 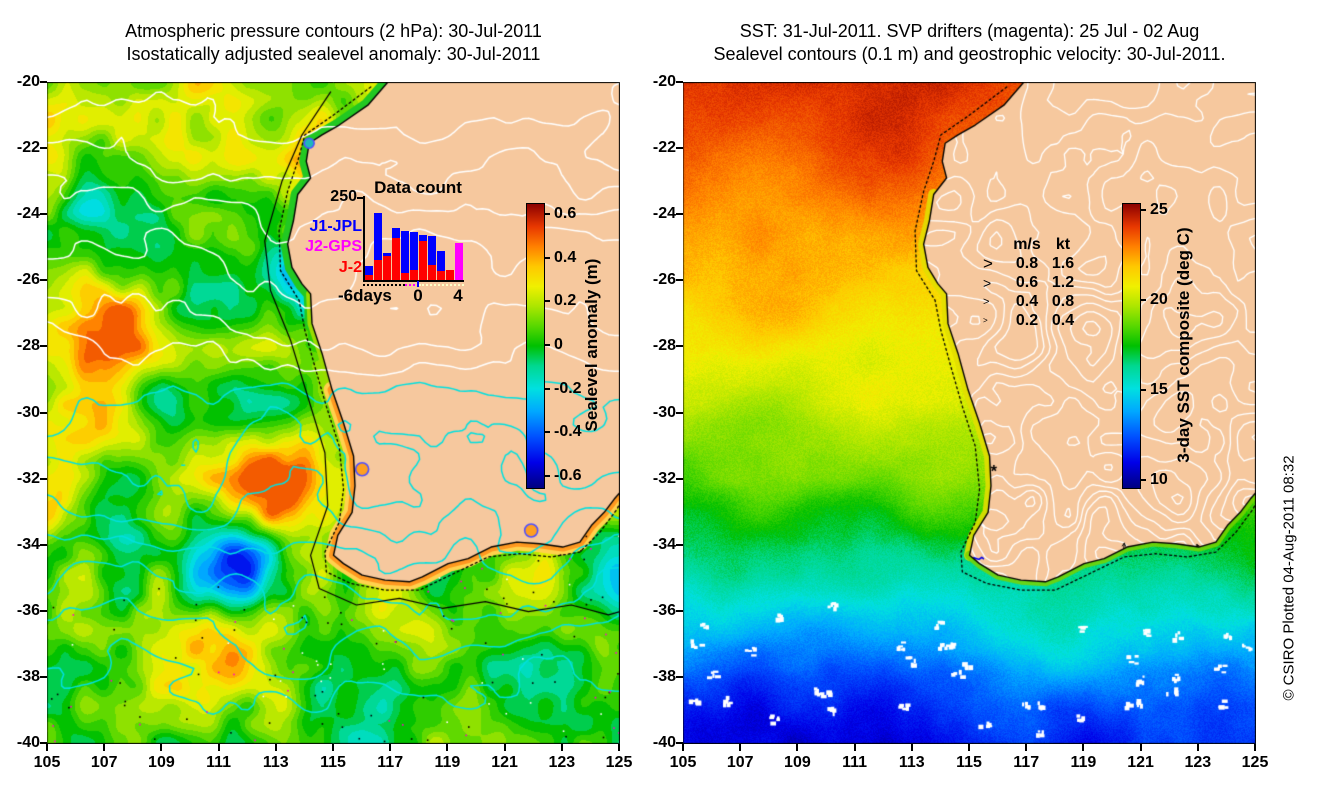 What do you see at coordinates (28, 676) in the screenshot?
I see `y-tick-label: -38` at bounding box center [28, 676].